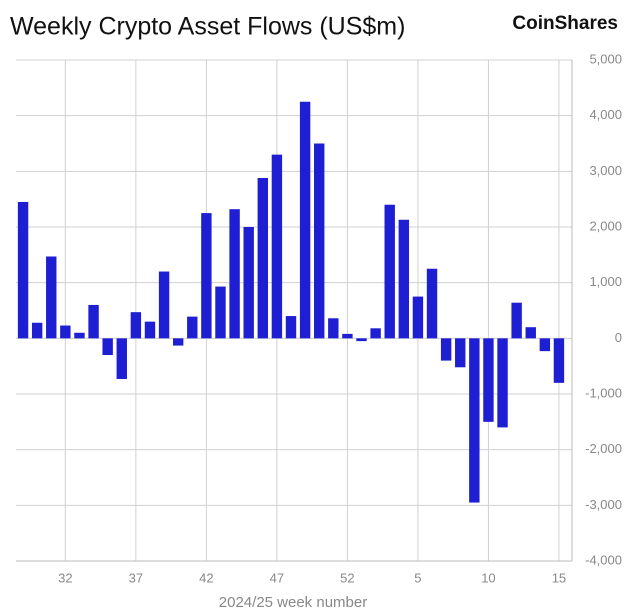 The image size is (642, 611). Describe the element at coordinates (605, 281) in the screenshot. I see `y-tick-label: 1,000` at that location.